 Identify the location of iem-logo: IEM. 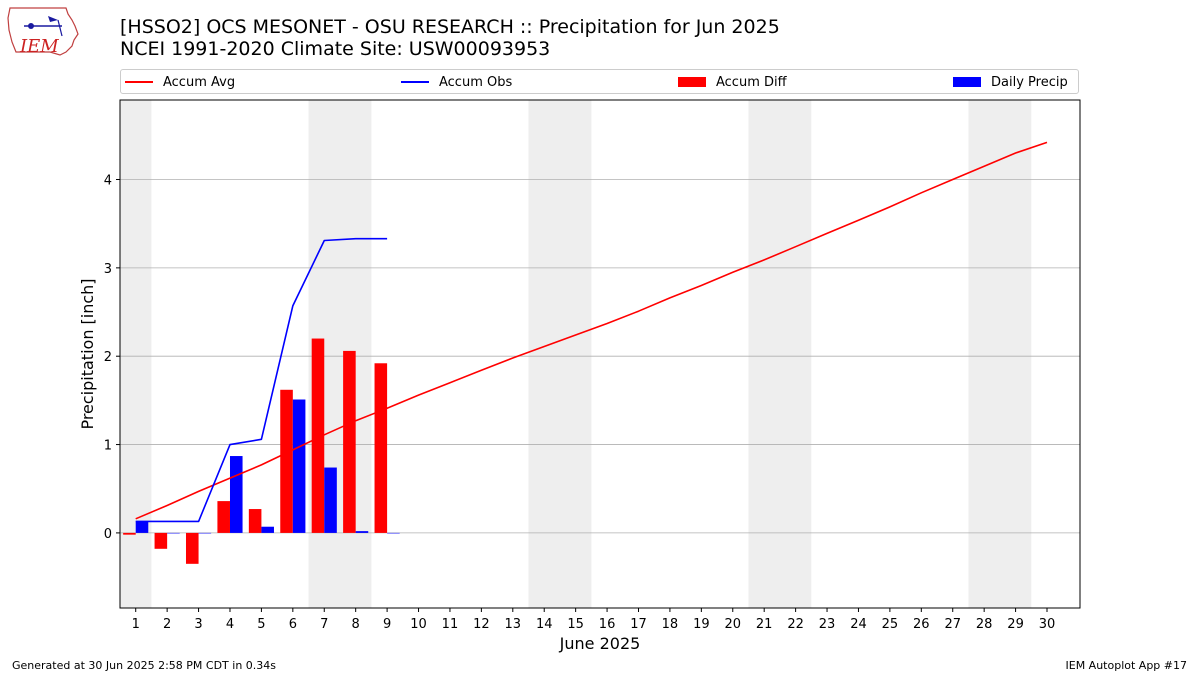
(43, 32).